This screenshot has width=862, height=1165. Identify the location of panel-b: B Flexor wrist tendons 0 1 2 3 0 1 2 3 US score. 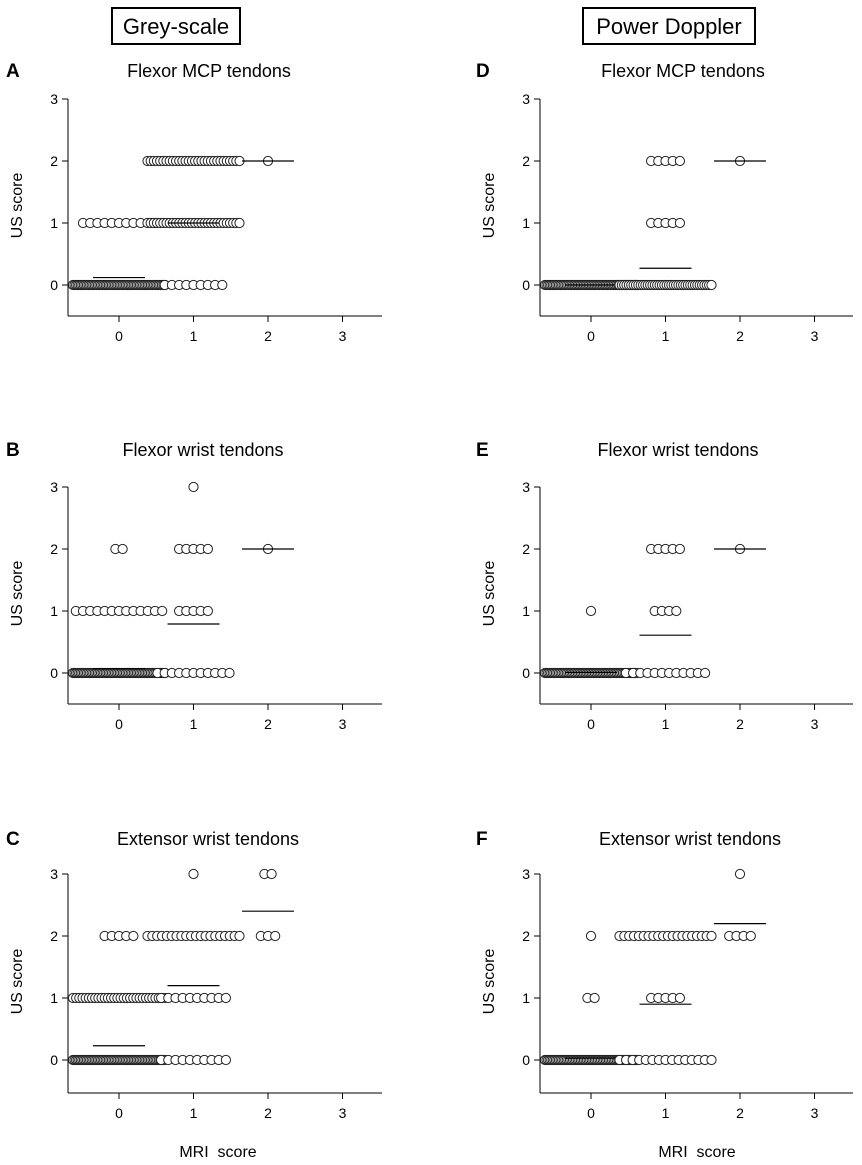
(194, 586).